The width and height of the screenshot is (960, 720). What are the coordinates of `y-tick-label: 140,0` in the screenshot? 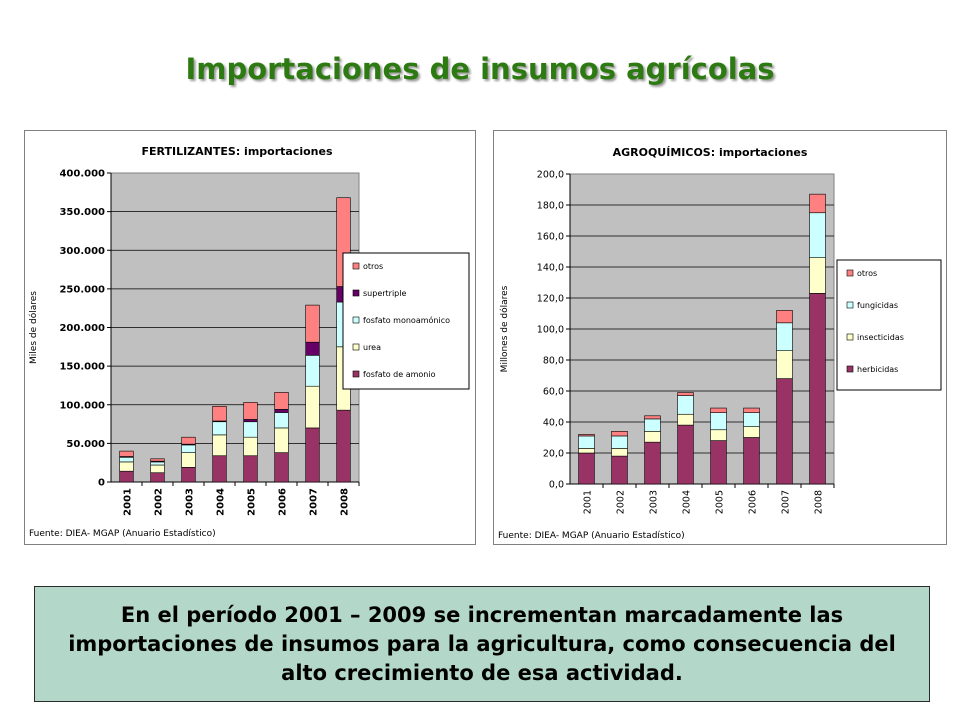 It's located at (550, 268).